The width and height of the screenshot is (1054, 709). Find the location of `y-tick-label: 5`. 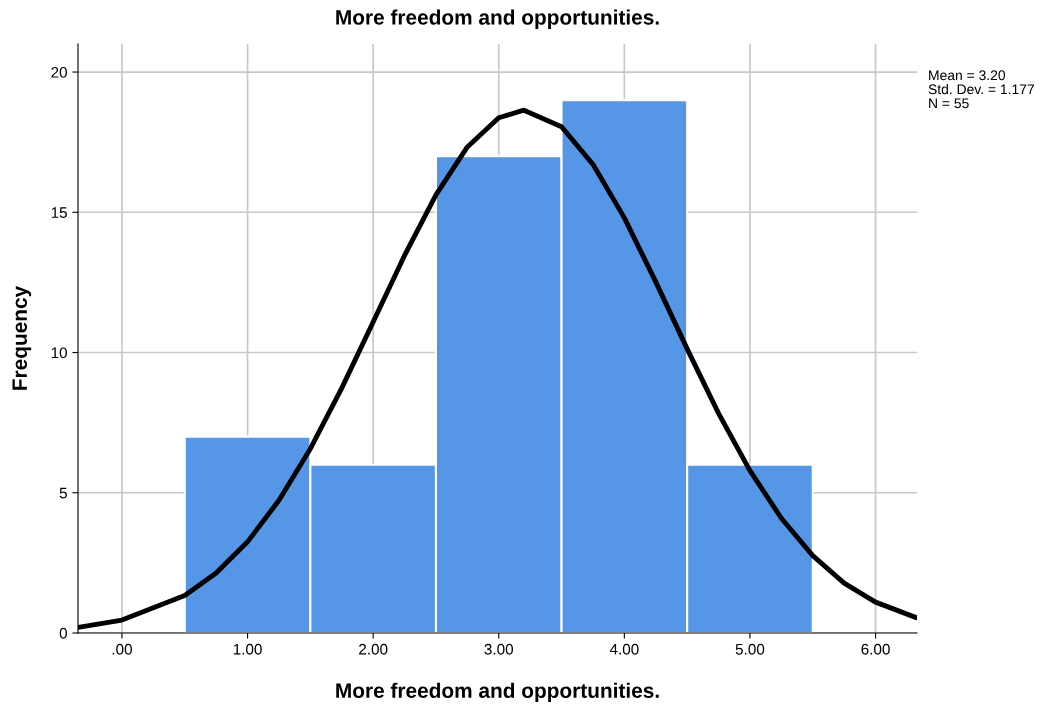

y-tick-label: 5 is located at coordinates (63, 493).